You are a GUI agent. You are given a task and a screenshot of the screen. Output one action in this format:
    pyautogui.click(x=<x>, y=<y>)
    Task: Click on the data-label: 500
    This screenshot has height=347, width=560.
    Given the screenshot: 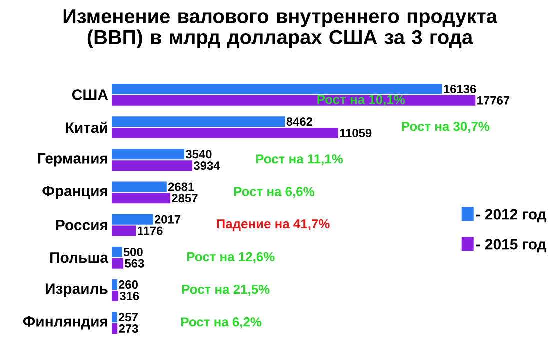 What is the action you would take?
    pyautogui.click(x=133, y=252)
    